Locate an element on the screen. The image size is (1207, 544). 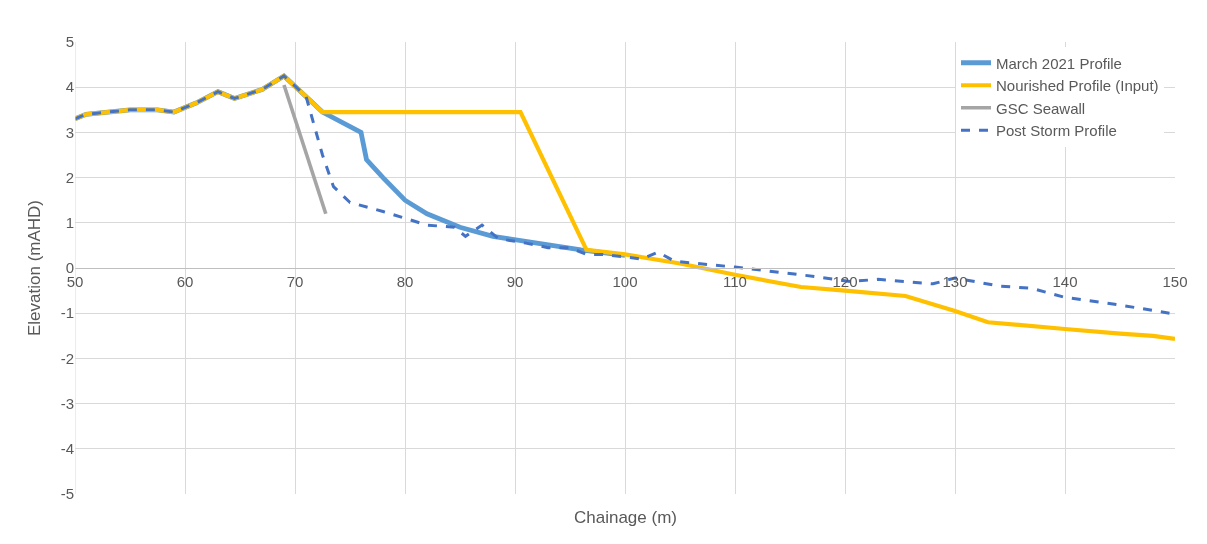
legend-label: GSC Seawall is located at coordinates (1041, 108).